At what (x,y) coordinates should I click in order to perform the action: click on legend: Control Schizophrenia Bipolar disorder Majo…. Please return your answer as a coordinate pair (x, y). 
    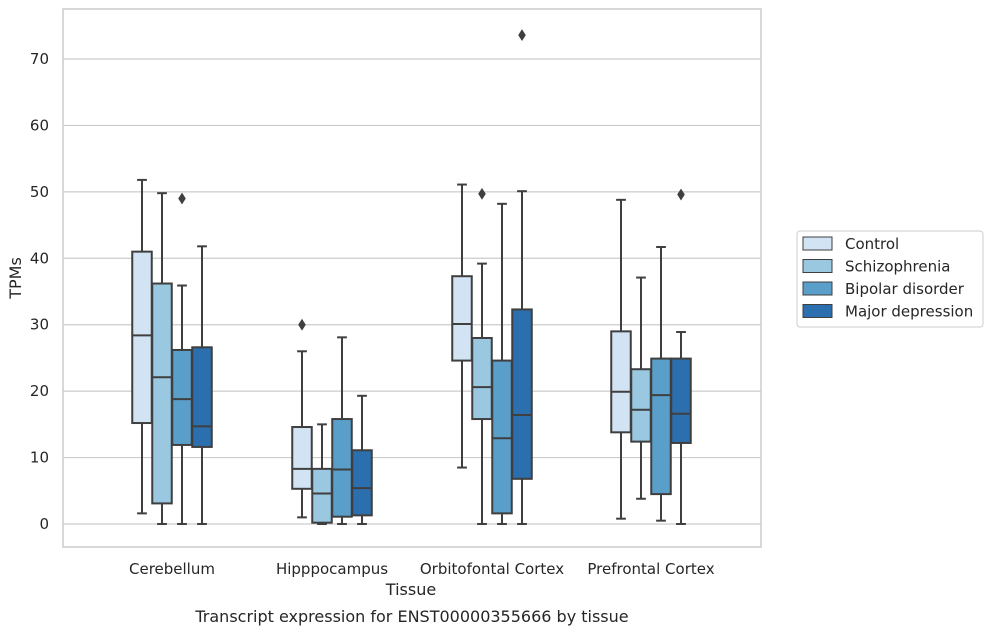
    Looking at the image, I should click on (890, 279).